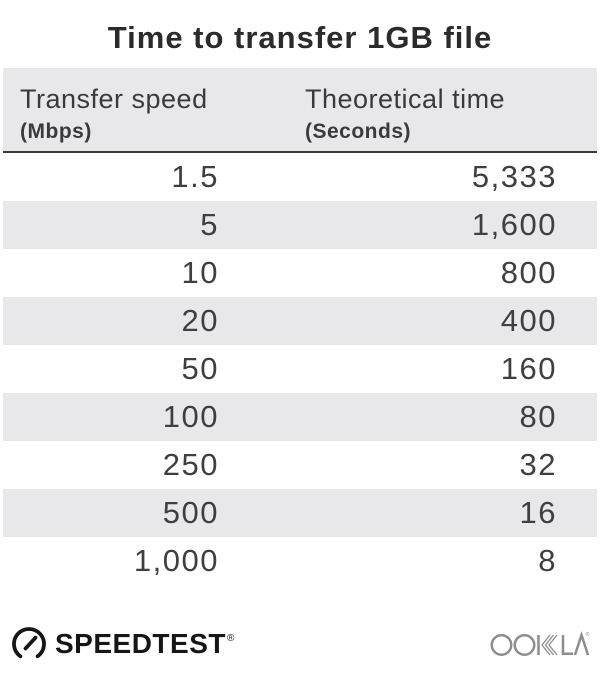 Image resolution: width=600 pixels, height=677 pixels. I want to click on speed-cell: 50, so click(145, 369).